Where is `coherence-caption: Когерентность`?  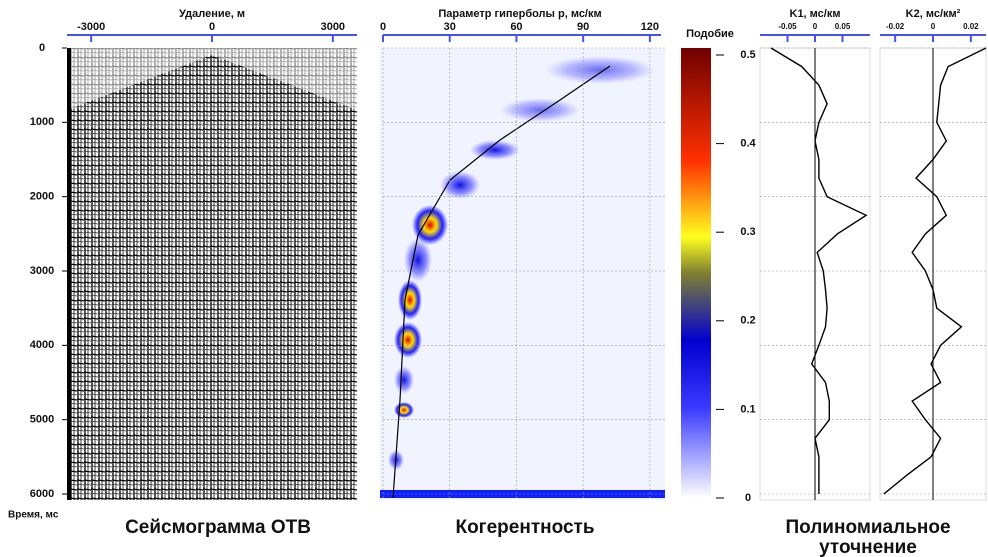
coherence-caption: Когерентность is located at coordinates (524, 527).